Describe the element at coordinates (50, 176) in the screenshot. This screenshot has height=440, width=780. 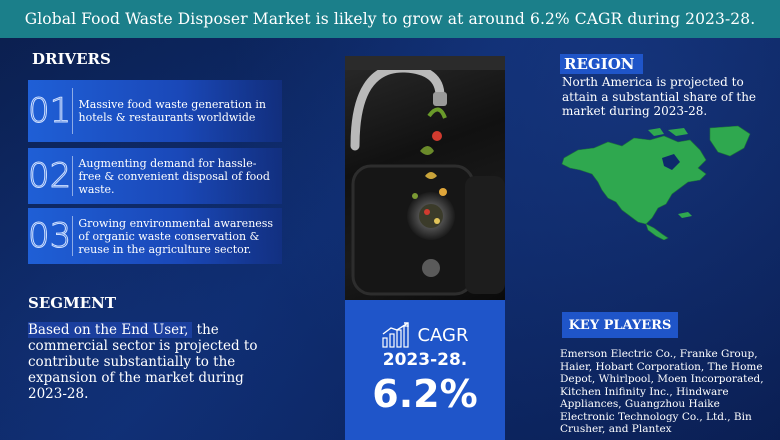
I see `driver-number-2: 02` at that location.